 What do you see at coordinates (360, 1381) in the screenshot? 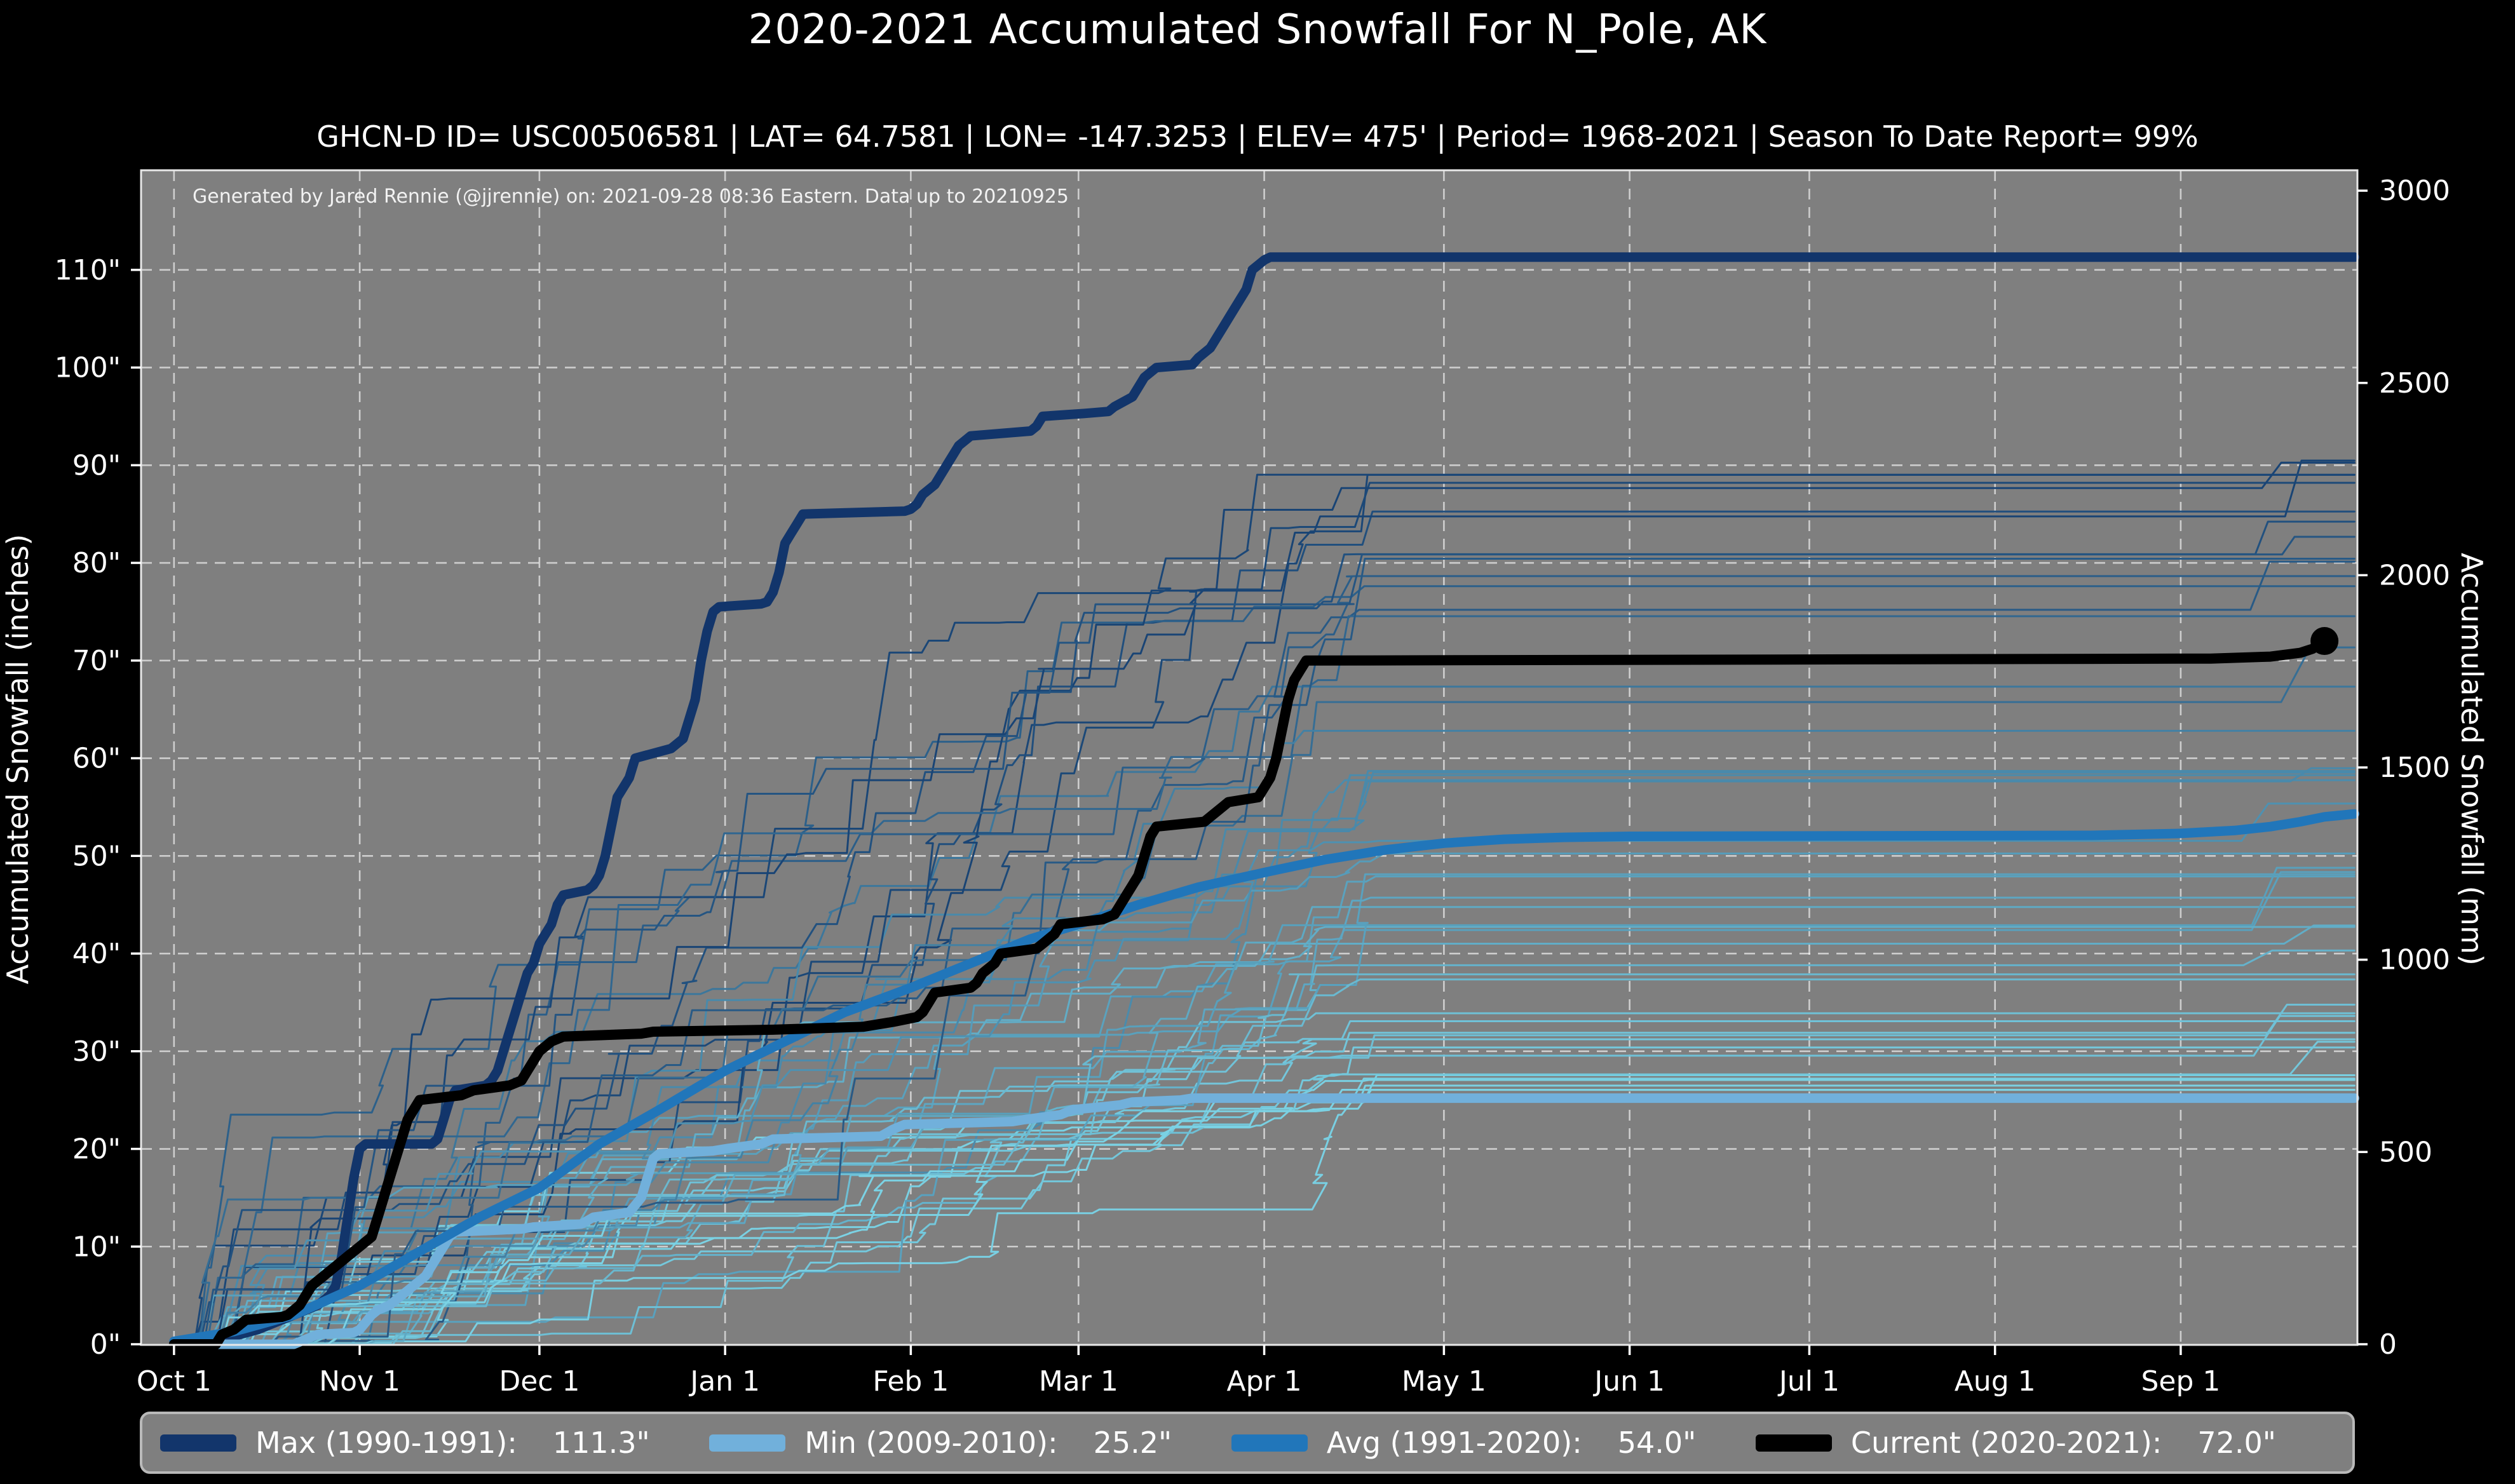
I see `x-tick-label: Nov 1` at bounding box center [360, 1381].